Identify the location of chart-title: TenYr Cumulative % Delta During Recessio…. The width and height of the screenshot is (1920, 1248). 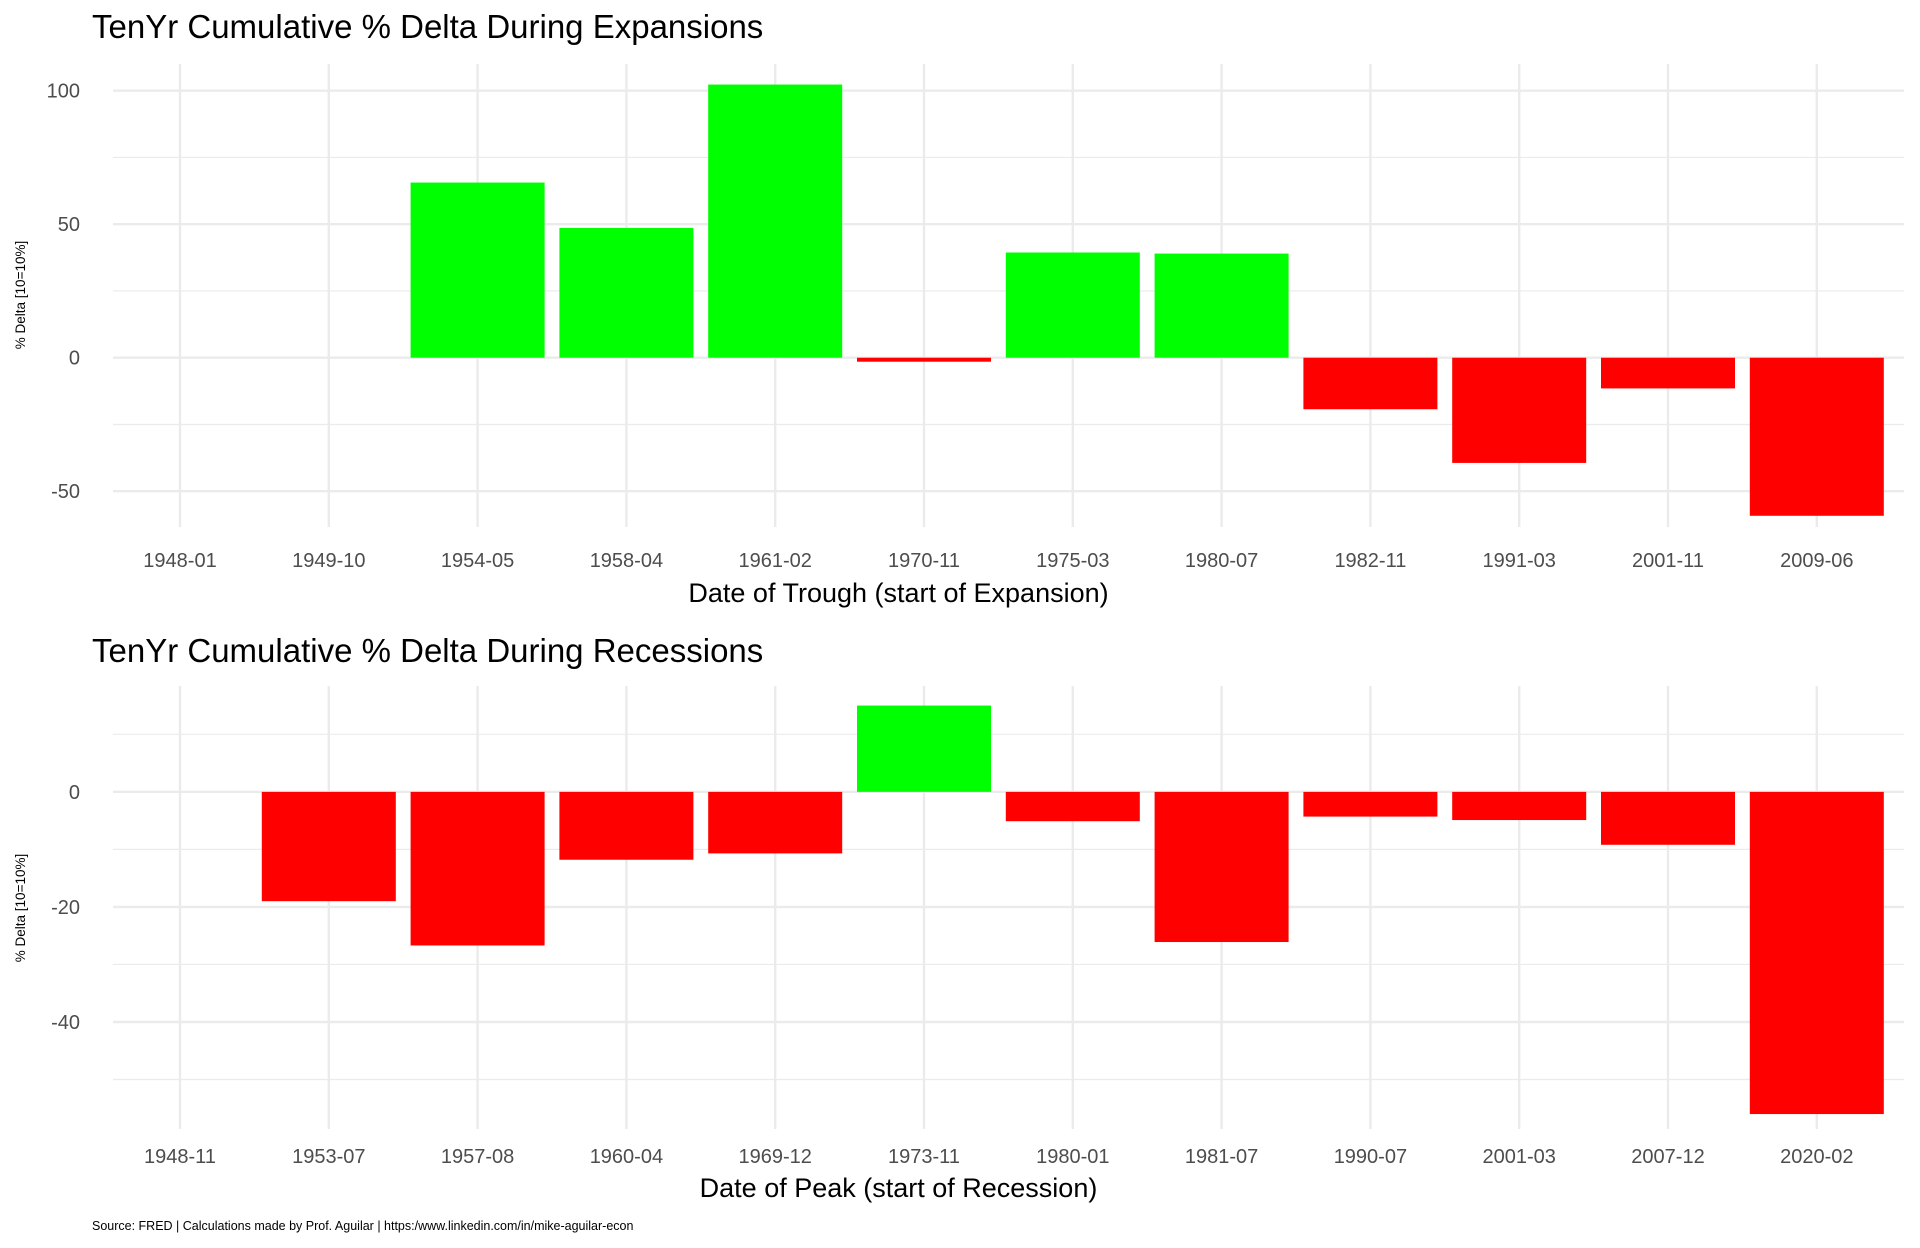
(427, 650).